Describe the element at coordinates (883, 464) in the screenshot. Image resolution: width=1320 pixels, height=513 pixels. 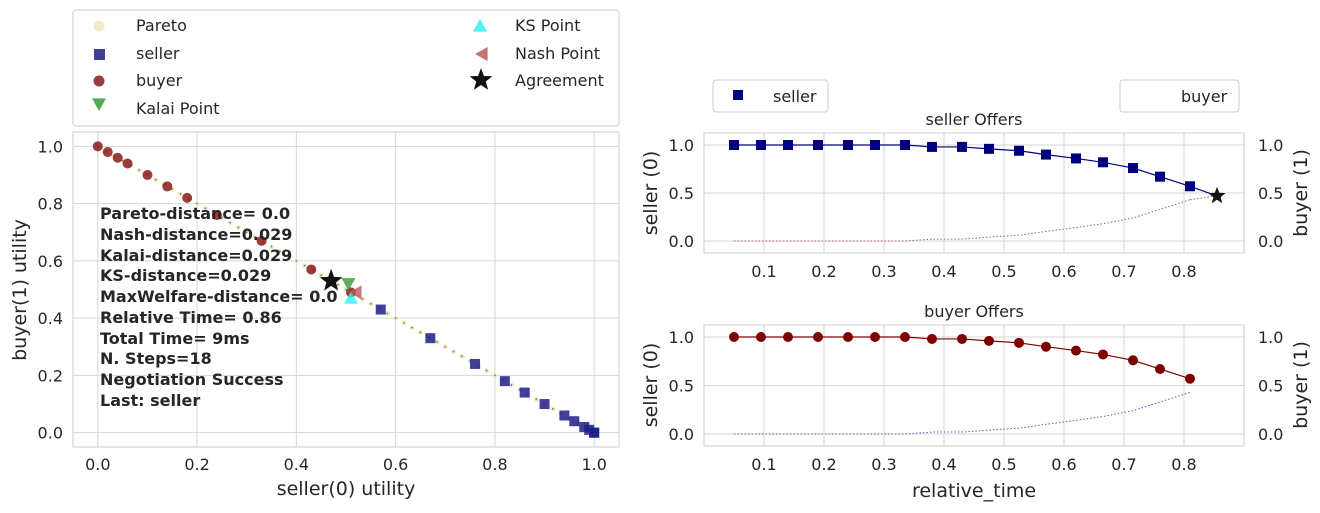
I see `buyer-offers-x-tick-label: 0.3` at that location.